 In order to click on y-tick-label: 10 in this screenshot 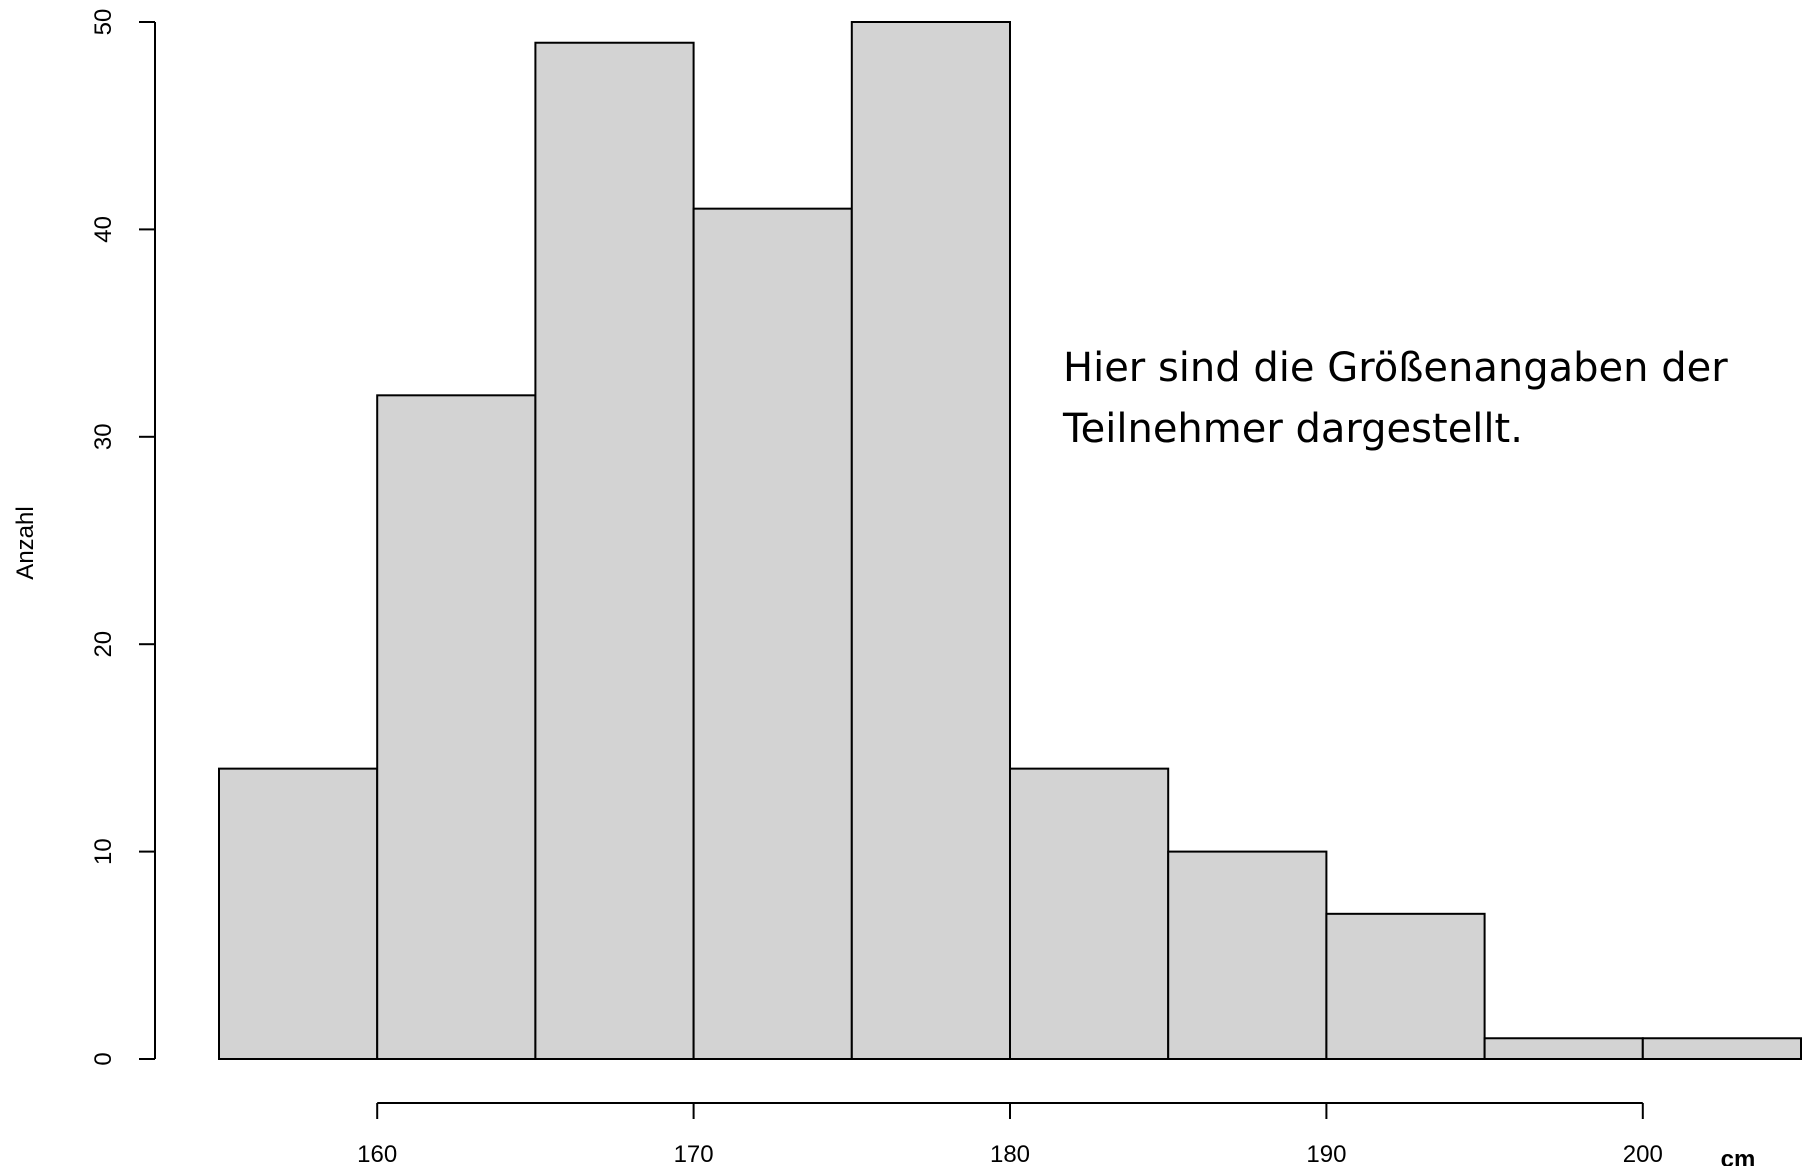, I will do `click(103, 851)`.